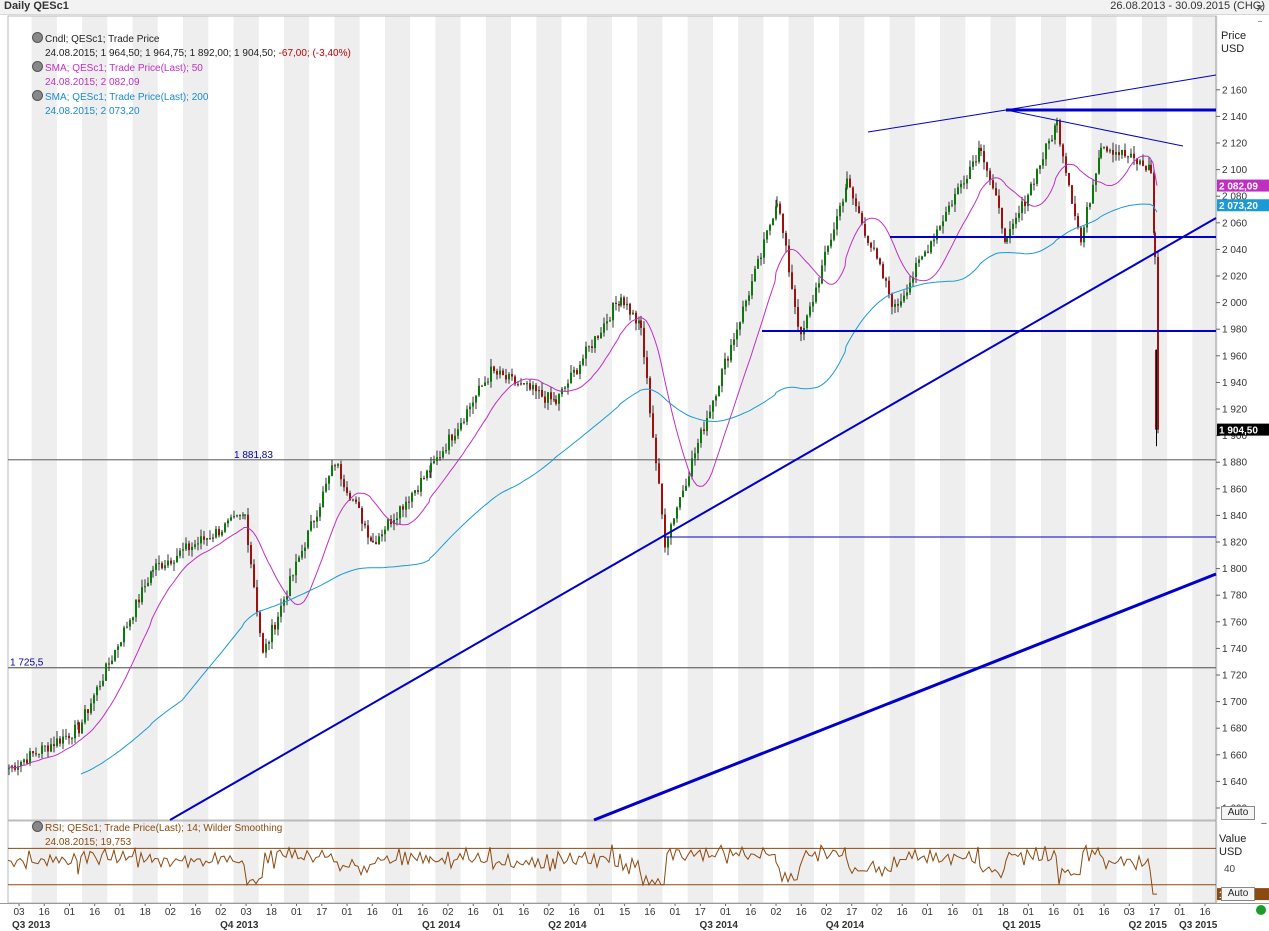  Describe the element at coordinates (1238, 894) in the screenshot. I see `rsi-auto-button: Auto` at that location.